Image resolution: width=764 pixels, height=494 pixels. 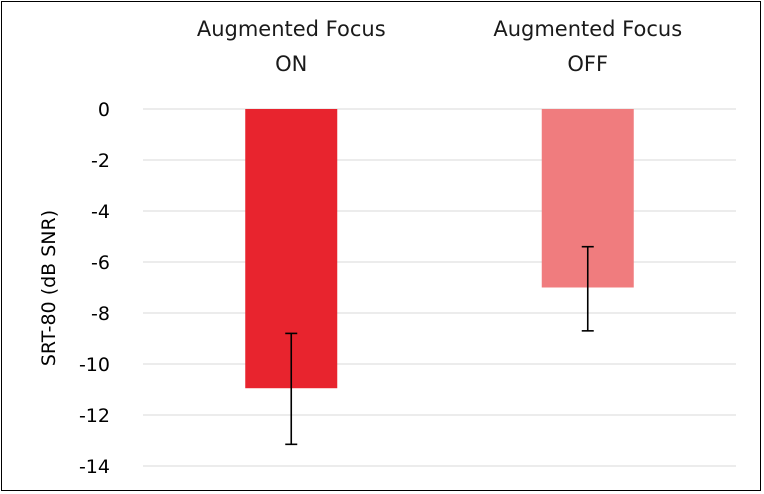 What do you see at coordinates (94, 288) in the screenshot?
I see `y-tick-labels: 0 -2 -4 -6 -8 -10 -12 -14` at bounding box center [94, 288].